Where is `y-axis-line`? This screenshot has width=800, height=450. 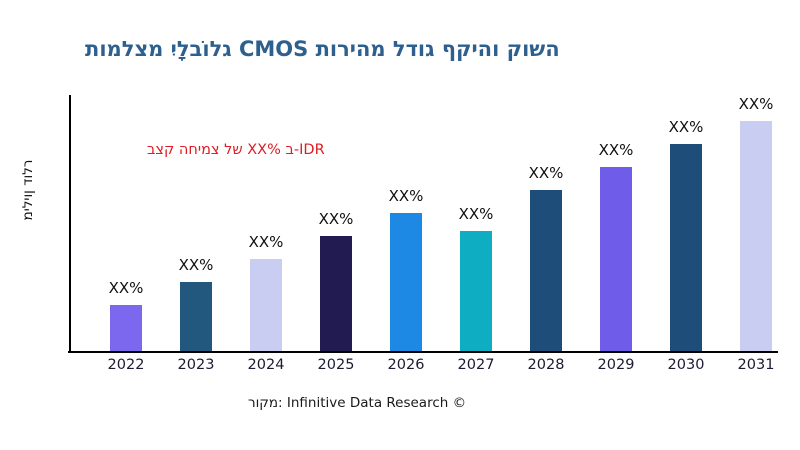
y-axis-line is located at coordinates (70, 224).